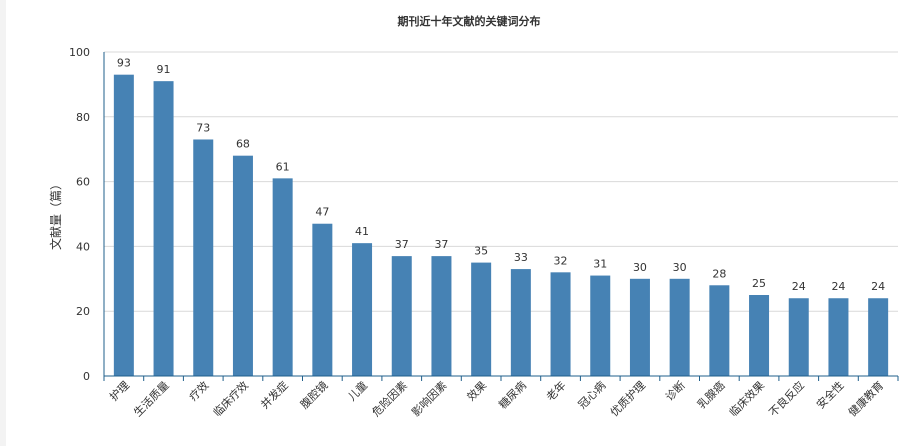 The image size is (916, 446). What do you see at coordinates (55, 214) in the screenshot?
I see `y-axis-label: 文献量（篇）` at bounding box center [55, 214].